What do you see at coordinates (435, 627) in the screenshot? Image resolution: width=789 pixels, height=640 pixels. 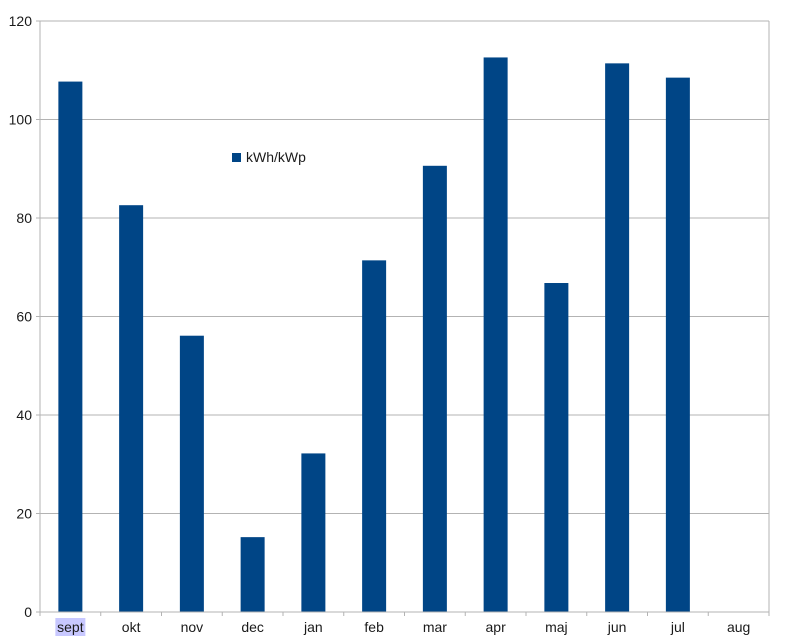 I see `x-tick-label-mar: mar` at bounding box center [435, 627].